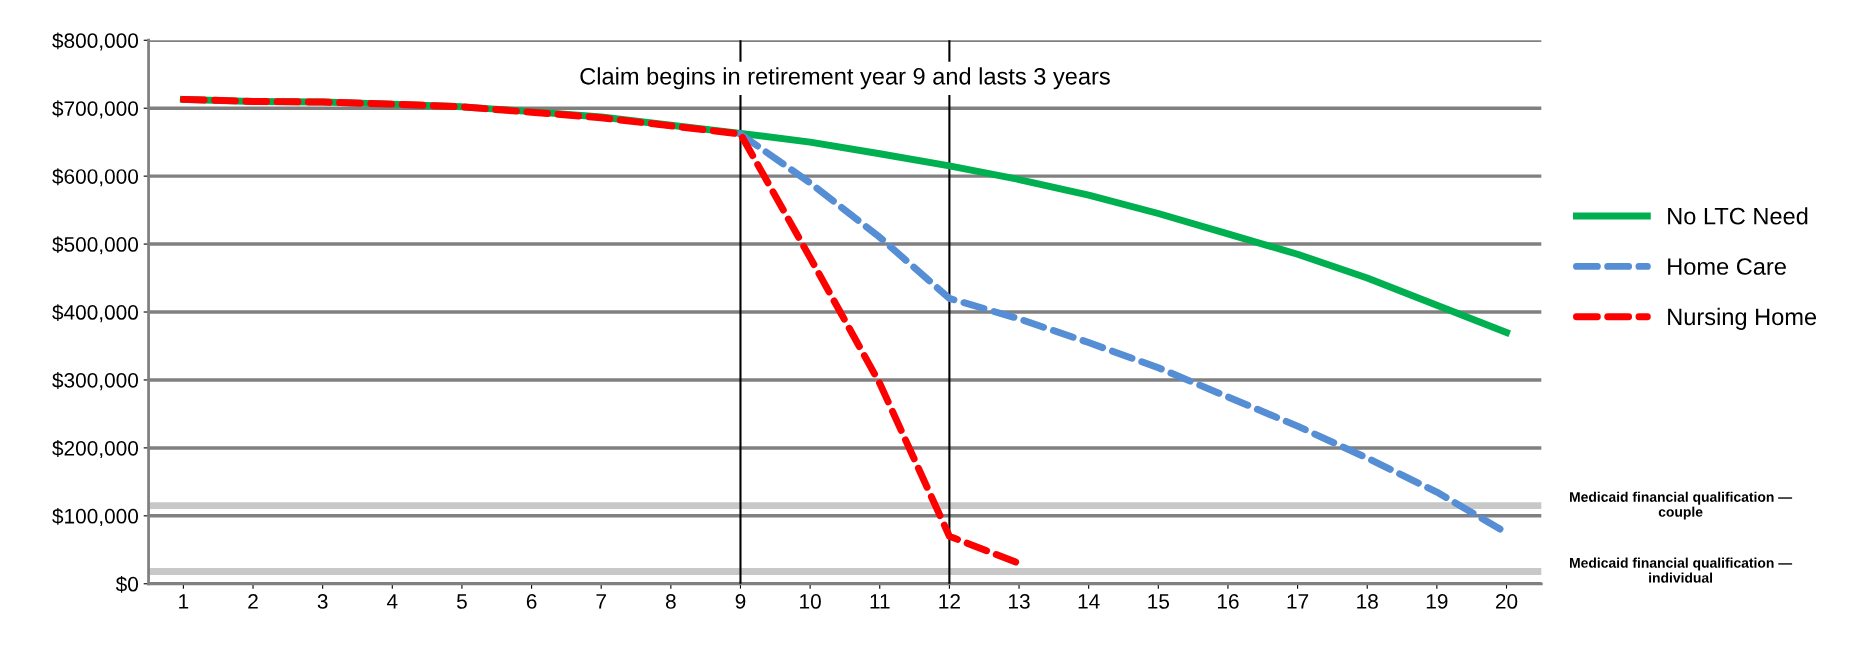 This screenshot has height=671, width=1857. What do you see at coordinates (740, 601) in the screenshot?
I see `x-tick-label: 9` at bounding box center [740, 601].